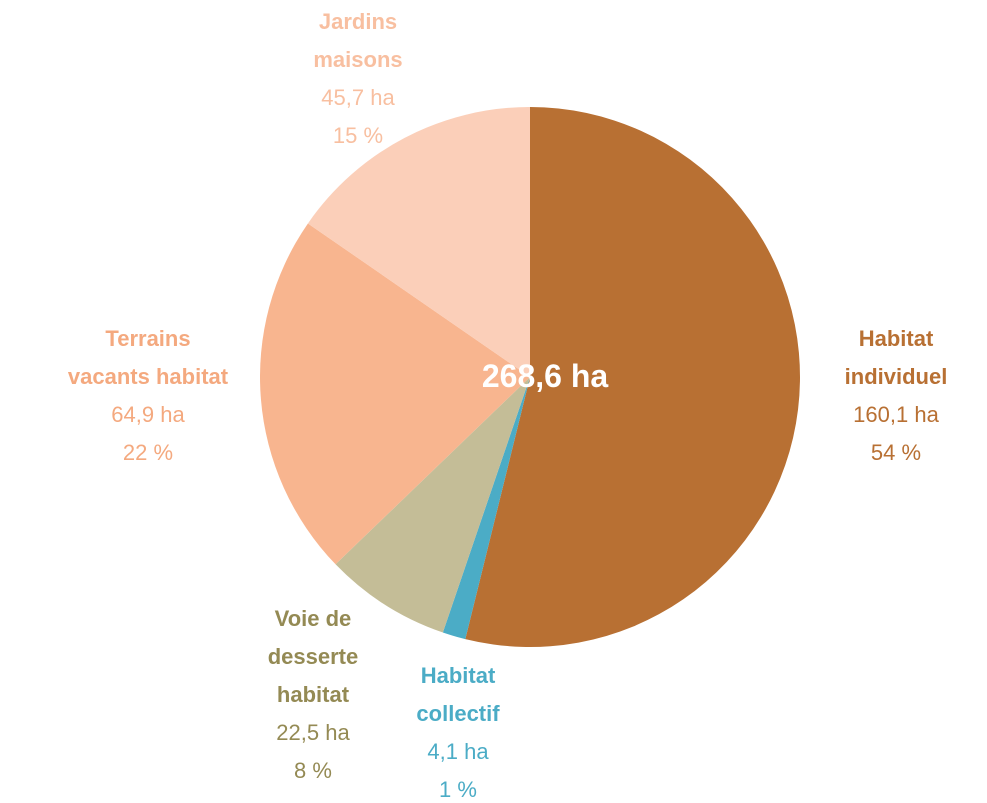 The height and width of the screenshot is (803, 987). What do you see at coordinates (896, 452) in the screenshot?
I see `percentage-label: 54 %` at bounding box center [896, 452].